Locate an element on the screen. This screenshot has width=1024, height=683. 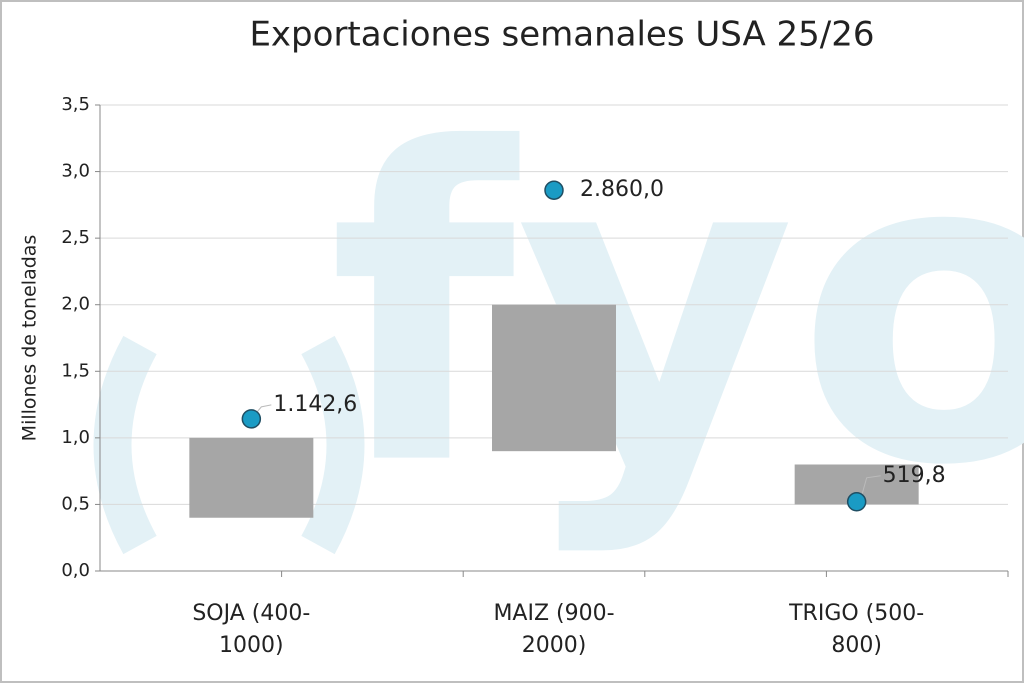
y-tick-label: 2,0 is located at coordinates (75, 304).